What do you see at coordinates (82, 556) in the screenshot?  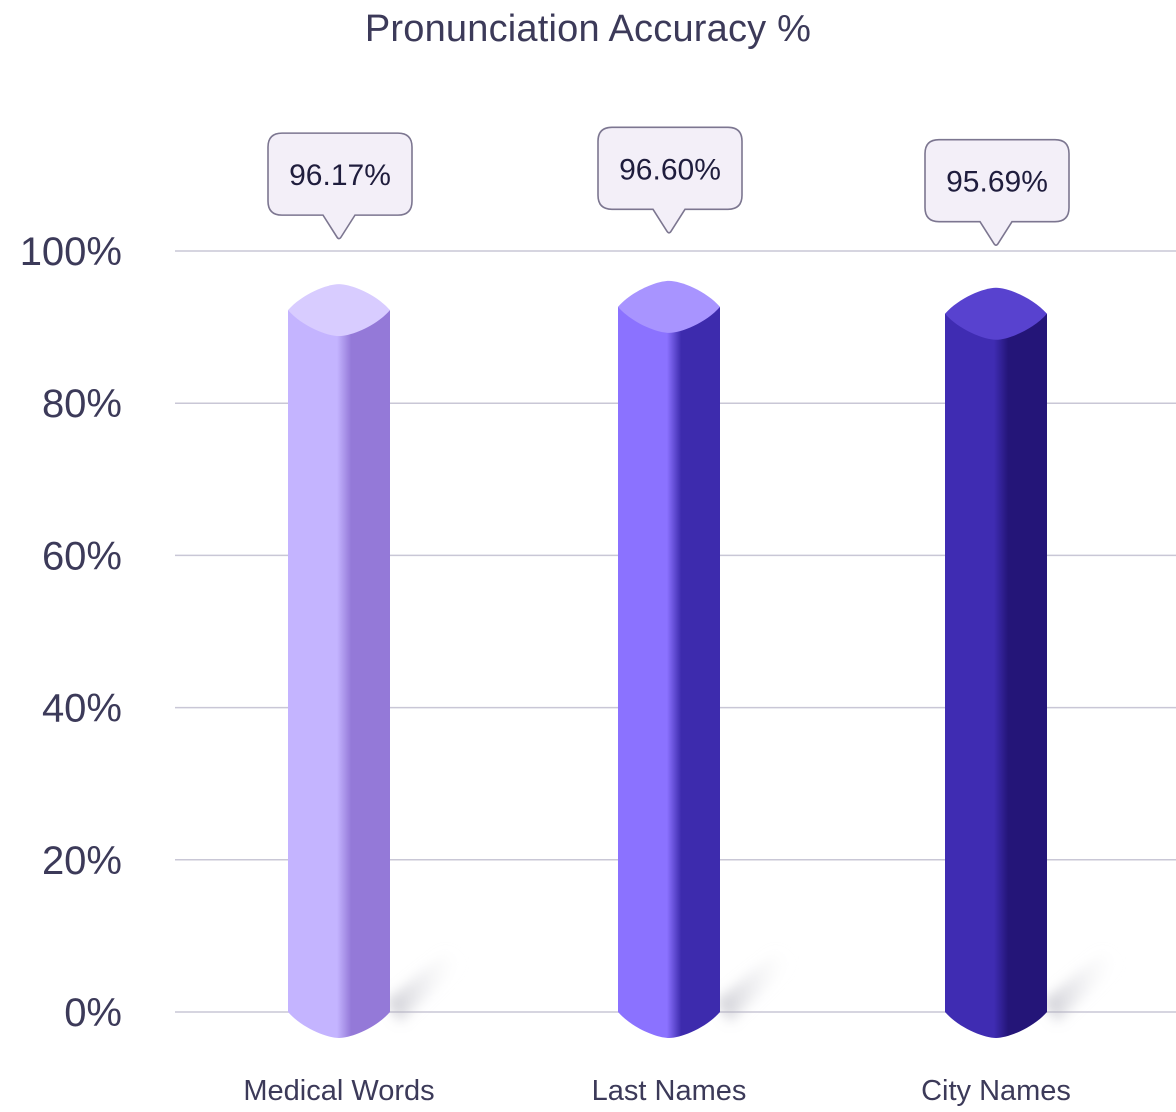 I see `y-tick-label: 60%` at bounding box center [82, 556].